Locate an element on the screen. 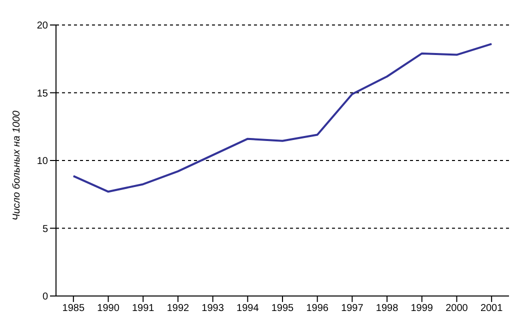 Image resolution: width=527 pixels, height=328 pixels. y-tick-label: 10 is located at coordinates (42, 162).